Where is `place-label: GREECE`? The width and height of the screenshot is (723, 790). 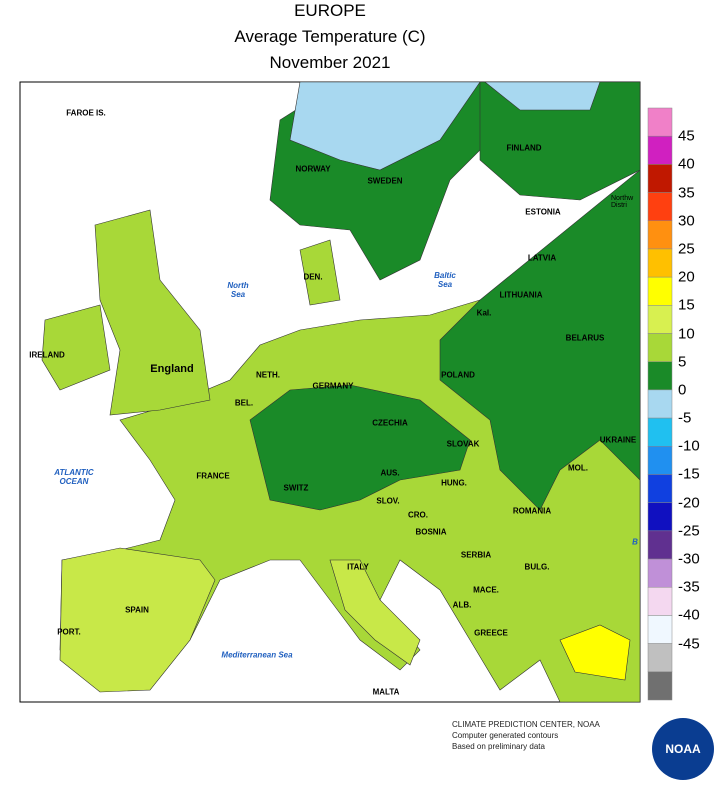 place-label: GREECE is located at coordinates (491, 633).